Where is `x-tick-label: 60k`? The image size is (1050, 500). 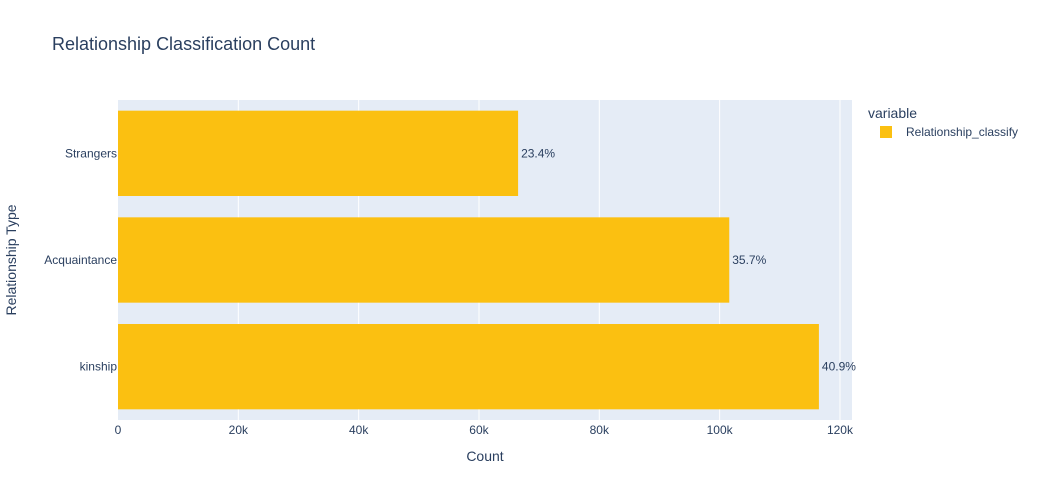 x-tick-label: 60k is located at coordinates (479, 430).